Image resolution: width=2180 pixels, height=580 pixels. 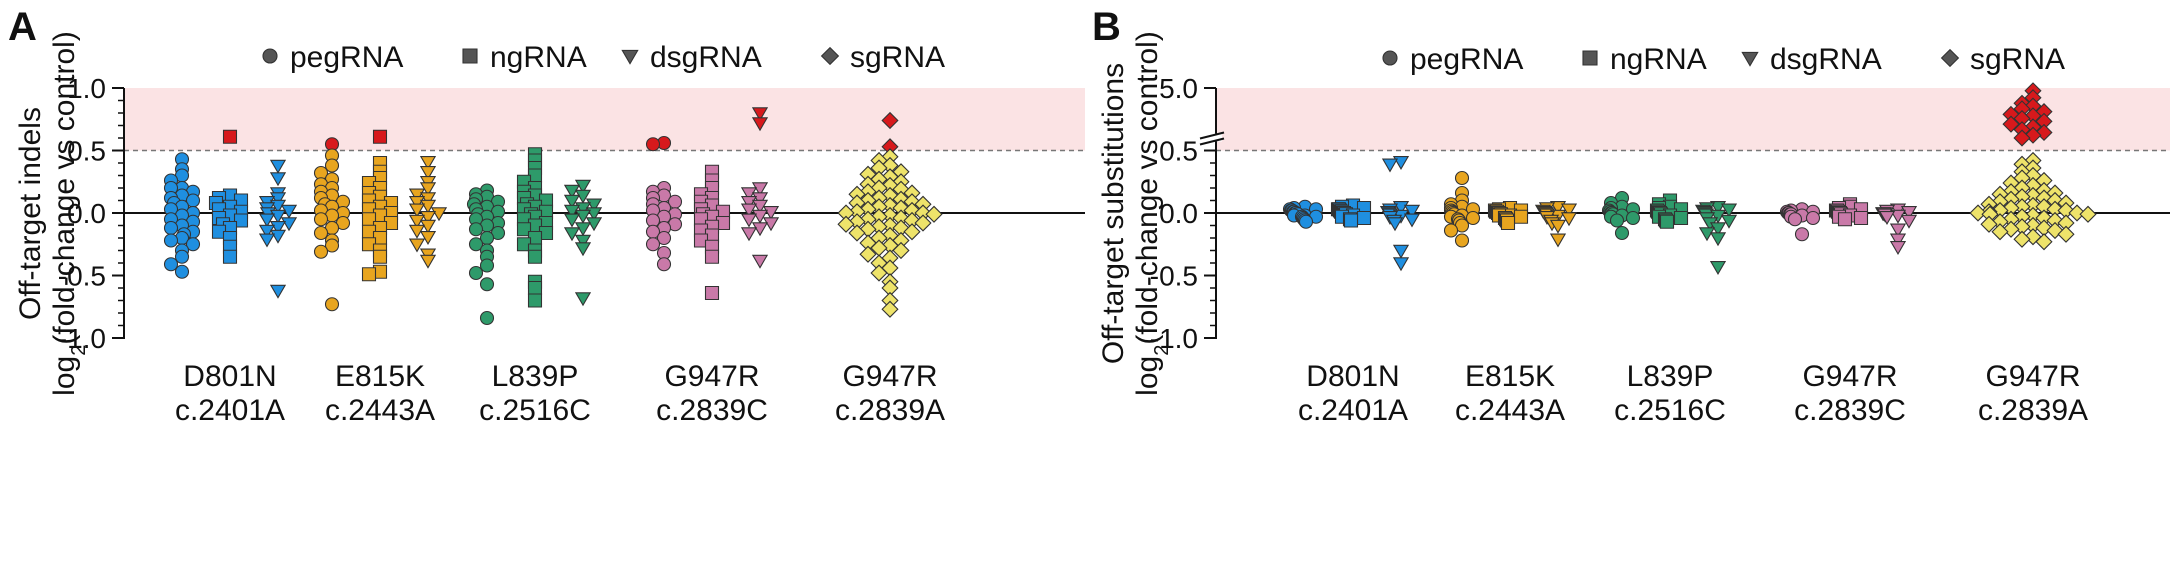 I want to click on category-label-line2: c.2839C, so click(x=712, y=410).